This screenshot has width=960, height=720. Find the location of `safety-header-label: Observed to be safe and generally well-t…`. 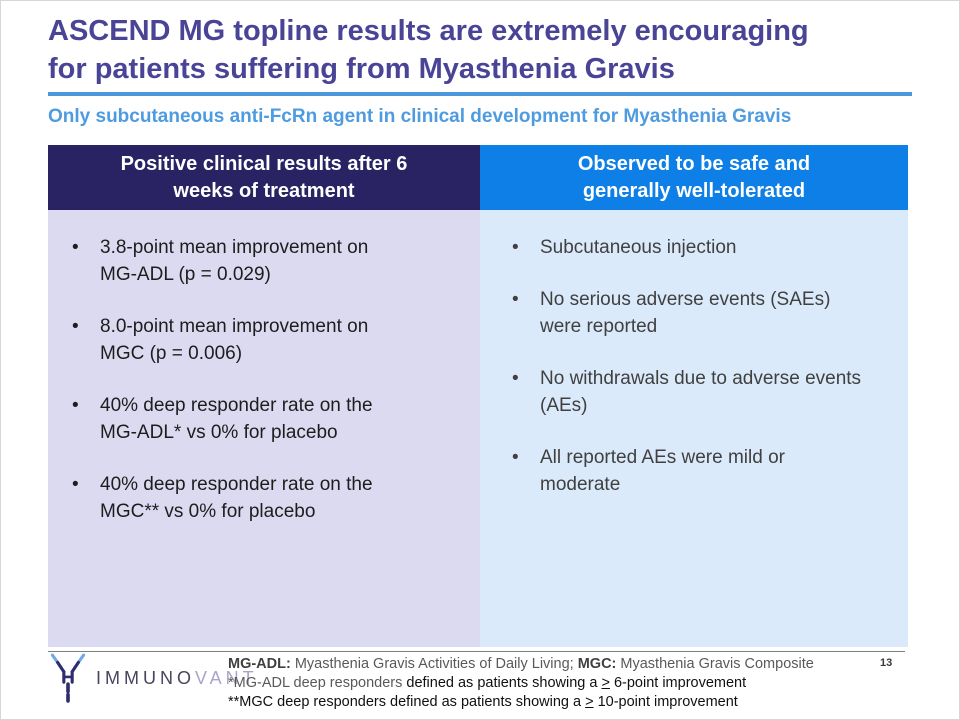

safety-header-label: Observed to be safe and generally well-t… is located at coordinates (694, 177).